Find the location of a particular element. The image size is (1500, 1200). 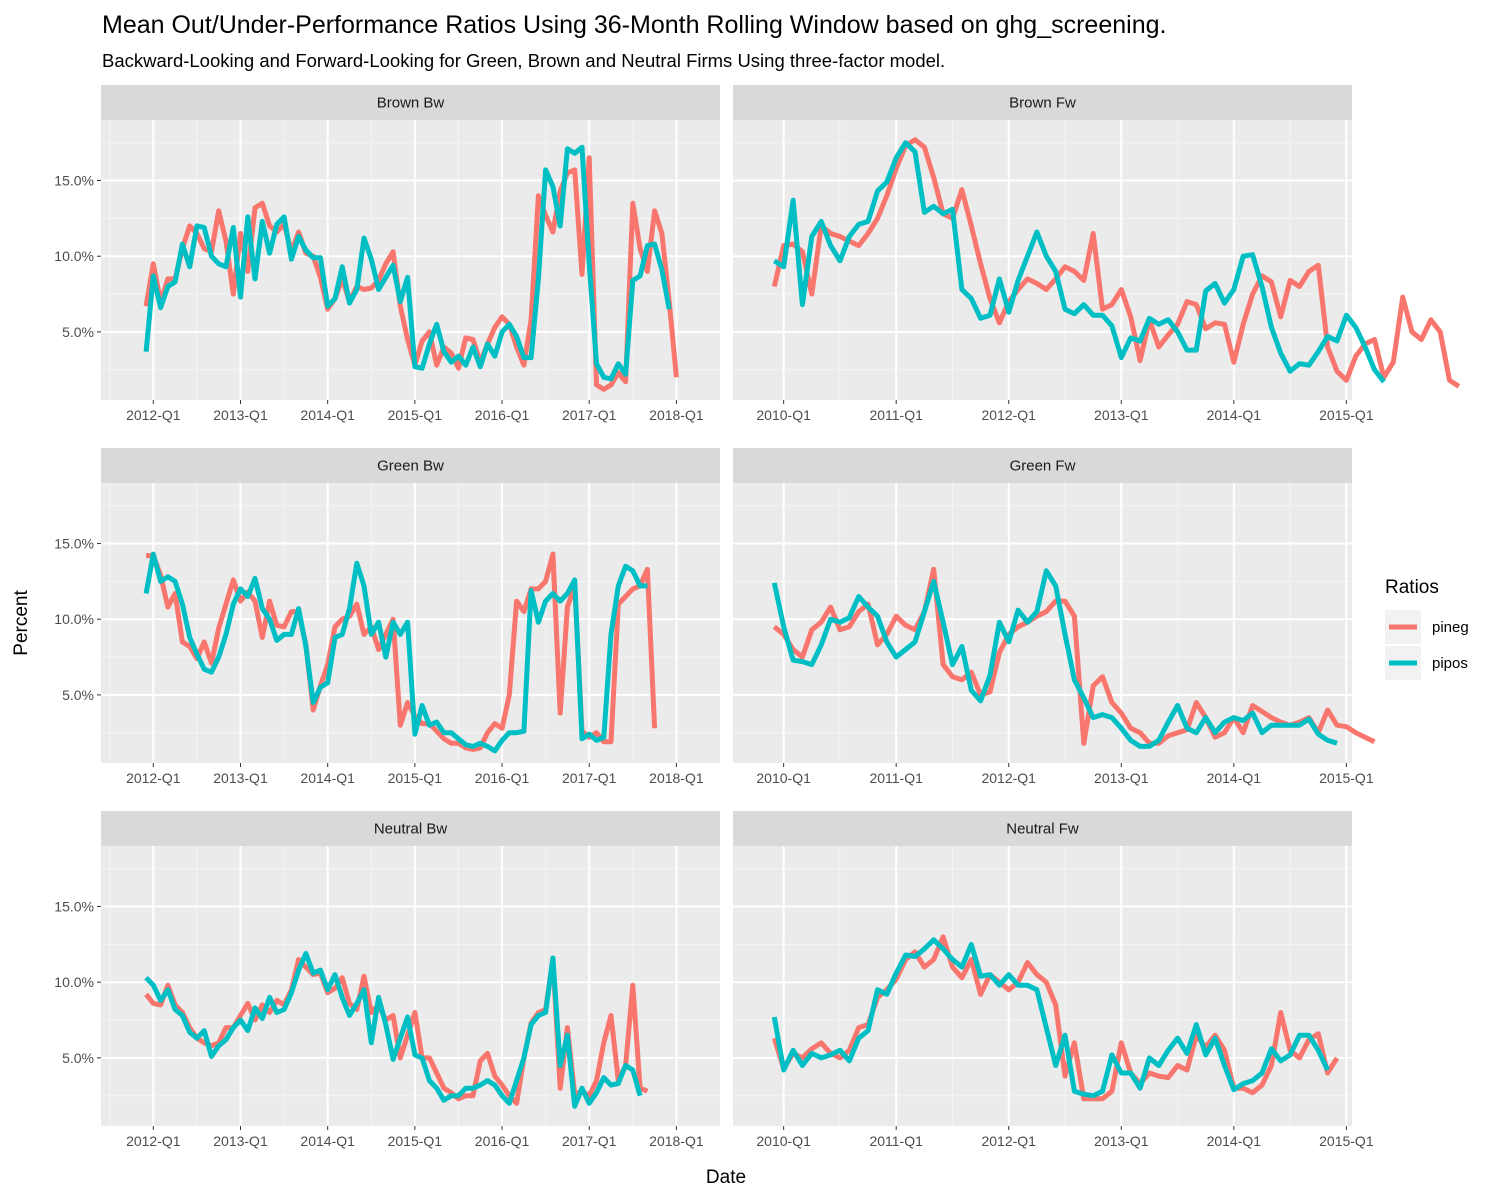

panel-bg-neutral-fw is located at coordinates (1042, 986).